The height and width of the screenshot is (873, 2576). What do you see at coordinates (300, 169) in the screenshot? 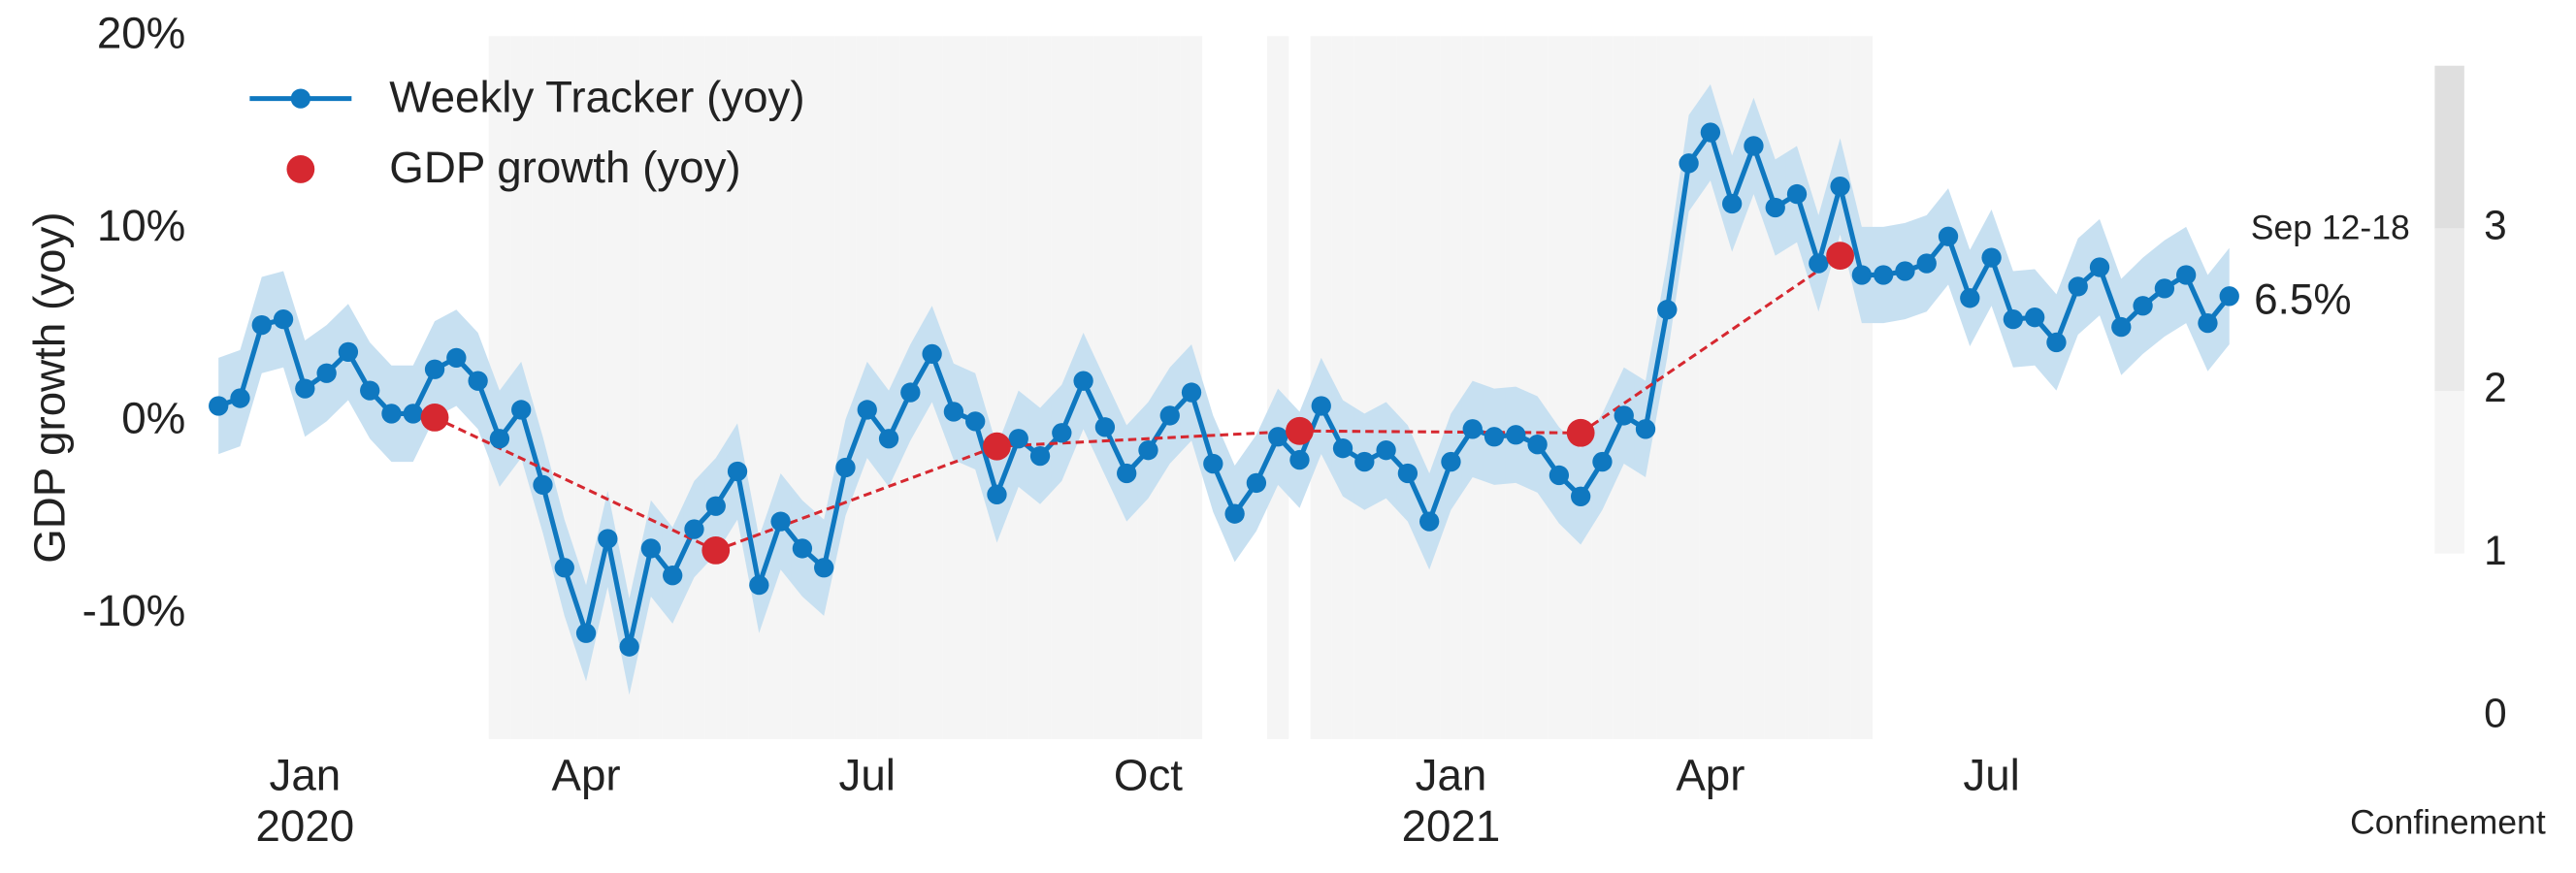
I see `legend-marker` at bounding box center [300, 169].